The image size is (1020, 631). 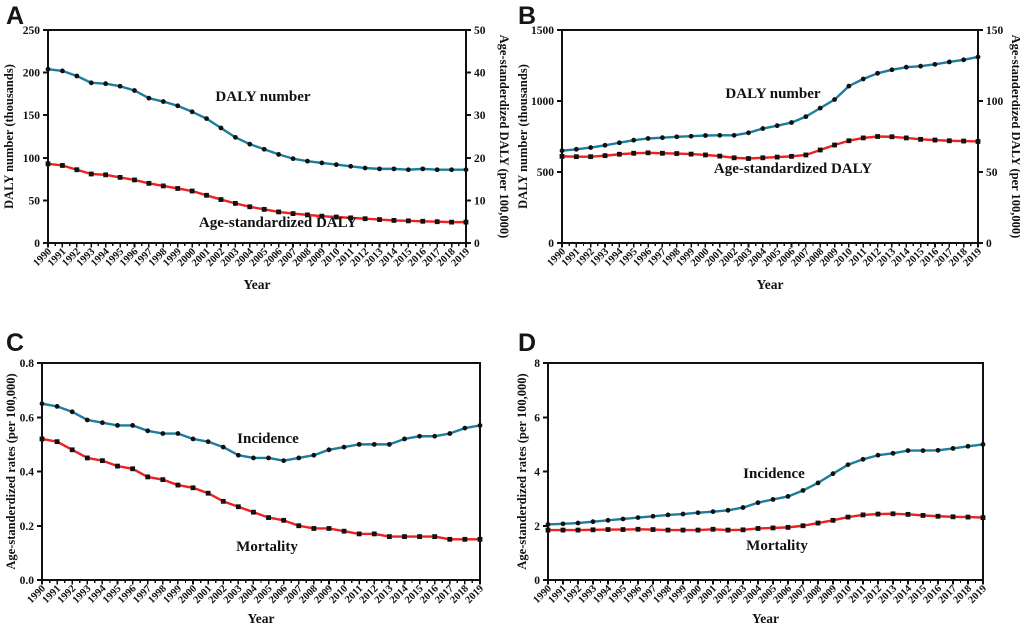 I want to click on series-line-daly-number, so click(x=770, y=103).